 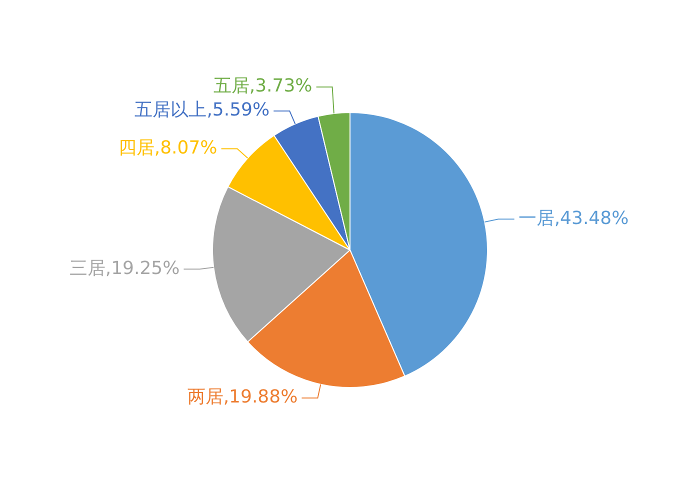 What do you see at coordinates (280, 86) in the screenshot?
I see `data-label: ,3.73%` at bounding box center [280, 86].